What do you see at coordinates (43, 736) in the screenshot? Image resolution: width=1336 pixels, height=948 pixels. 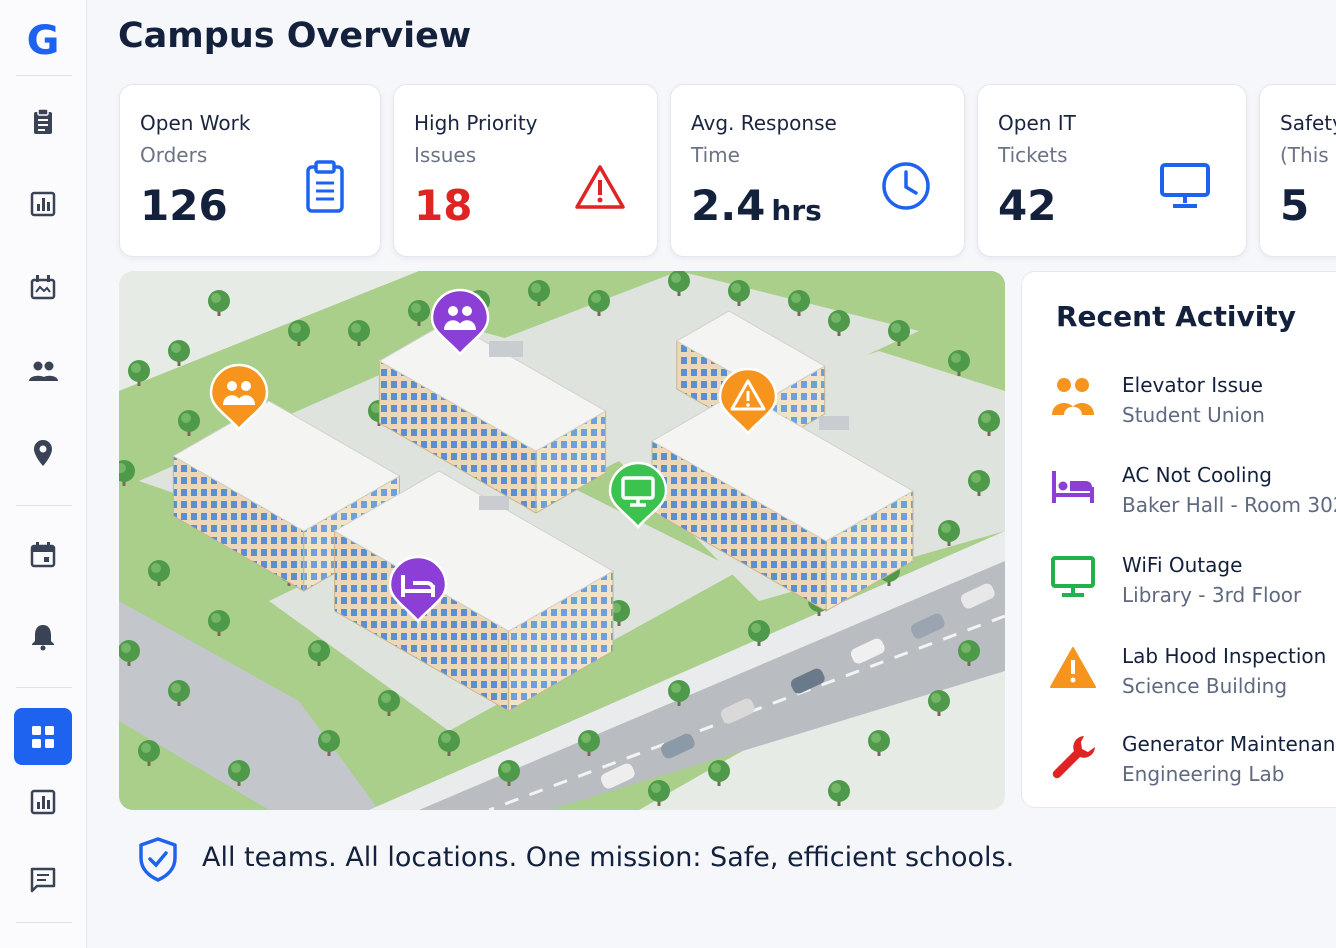 I see `nav-dashboard-active` at bounding box center [43, 736].